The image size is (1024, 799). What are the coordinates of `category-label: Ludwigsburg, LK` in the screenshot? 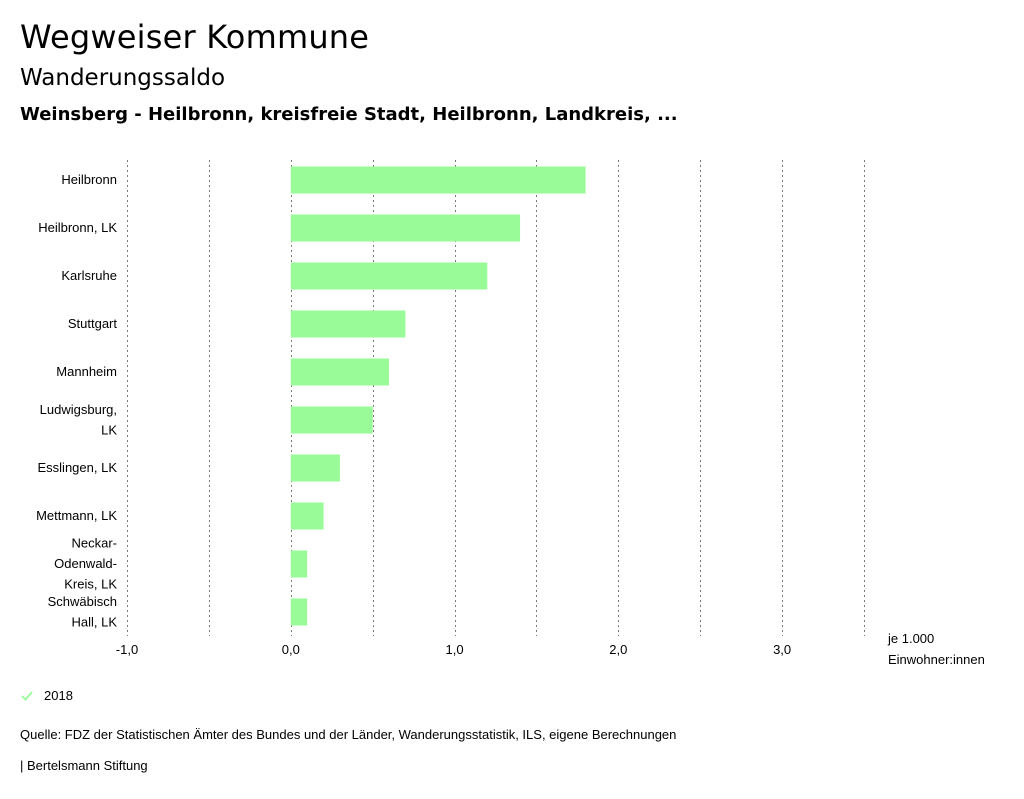 It's located at (79, 420).